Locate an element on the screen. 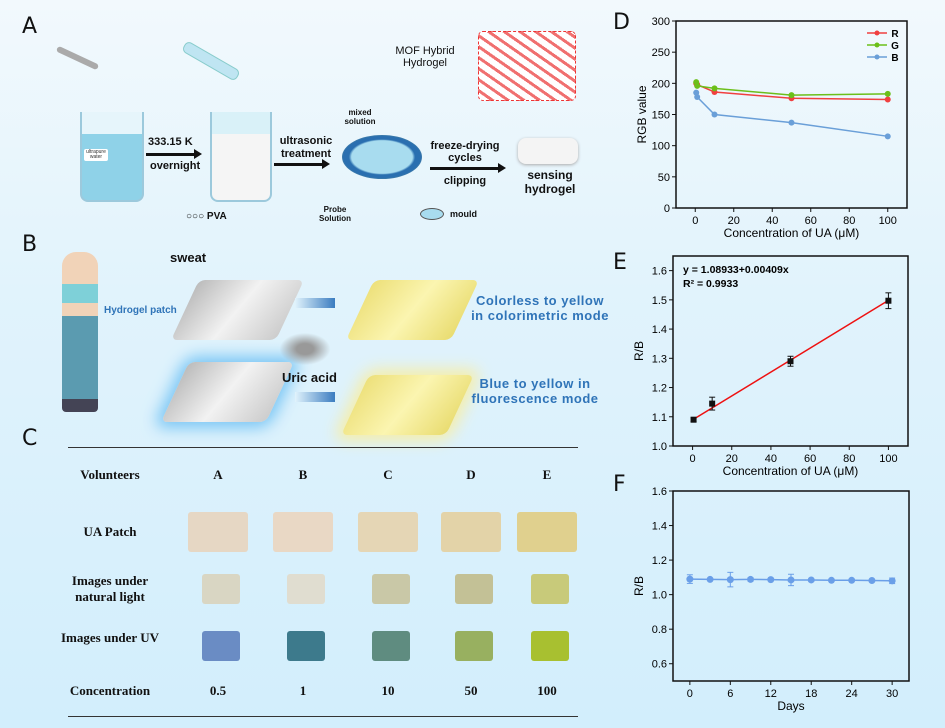  table-header: A is located at coordinates (218, 474).